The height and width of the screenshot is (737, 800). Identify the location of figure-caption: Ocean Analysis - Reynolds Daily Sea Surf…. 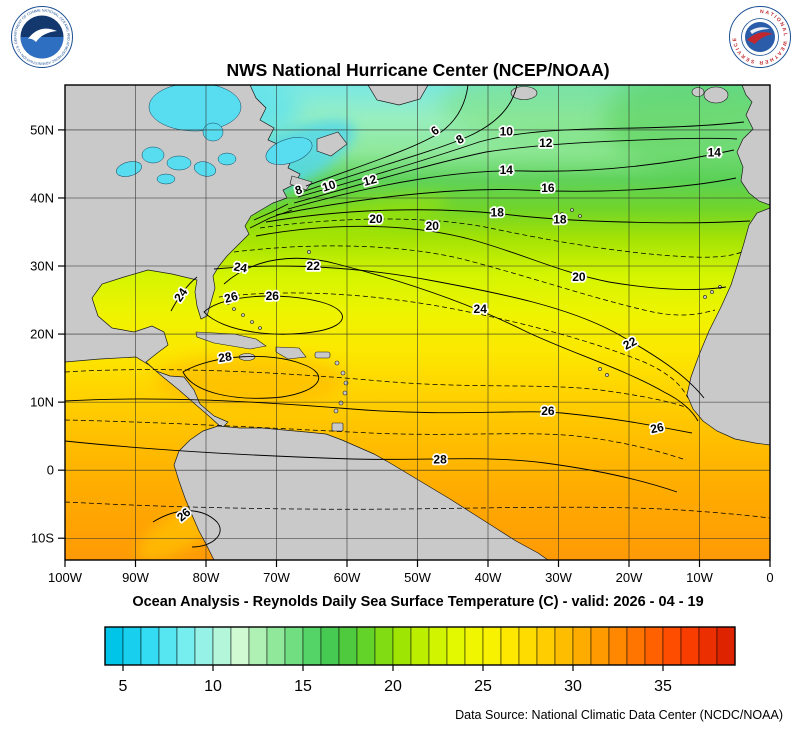
(417, 602).